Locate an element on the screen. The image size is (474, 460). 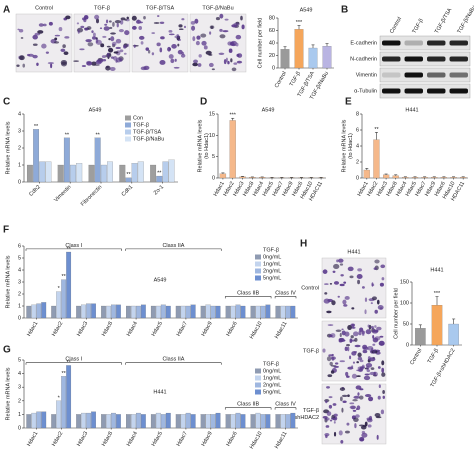
significance-label: ** is located at coordinates (68, 249).